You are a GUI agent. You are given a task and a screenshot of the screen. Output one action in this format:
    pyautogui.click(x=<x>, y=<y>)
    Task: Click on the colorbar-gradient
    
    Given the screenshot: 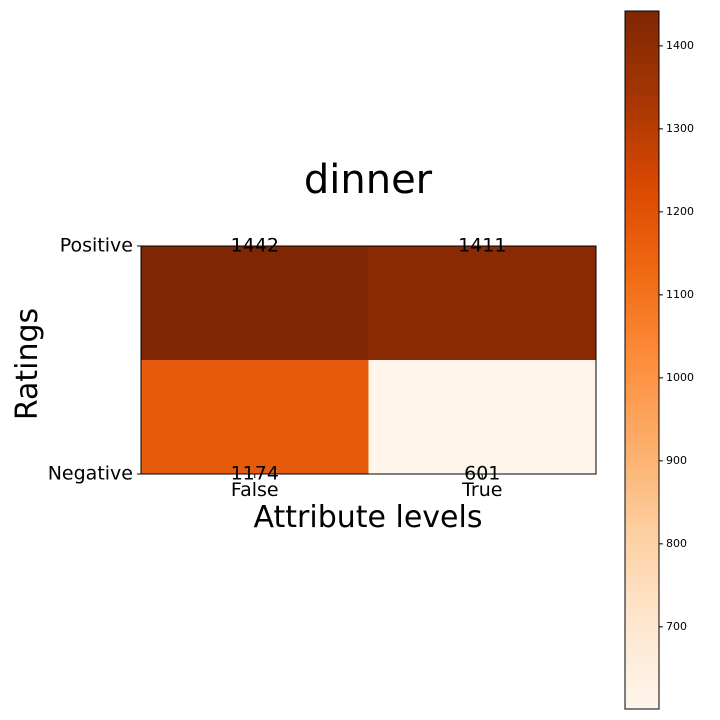 What is the action you would take?
    pyautogui.click(x=642, y=360)
    